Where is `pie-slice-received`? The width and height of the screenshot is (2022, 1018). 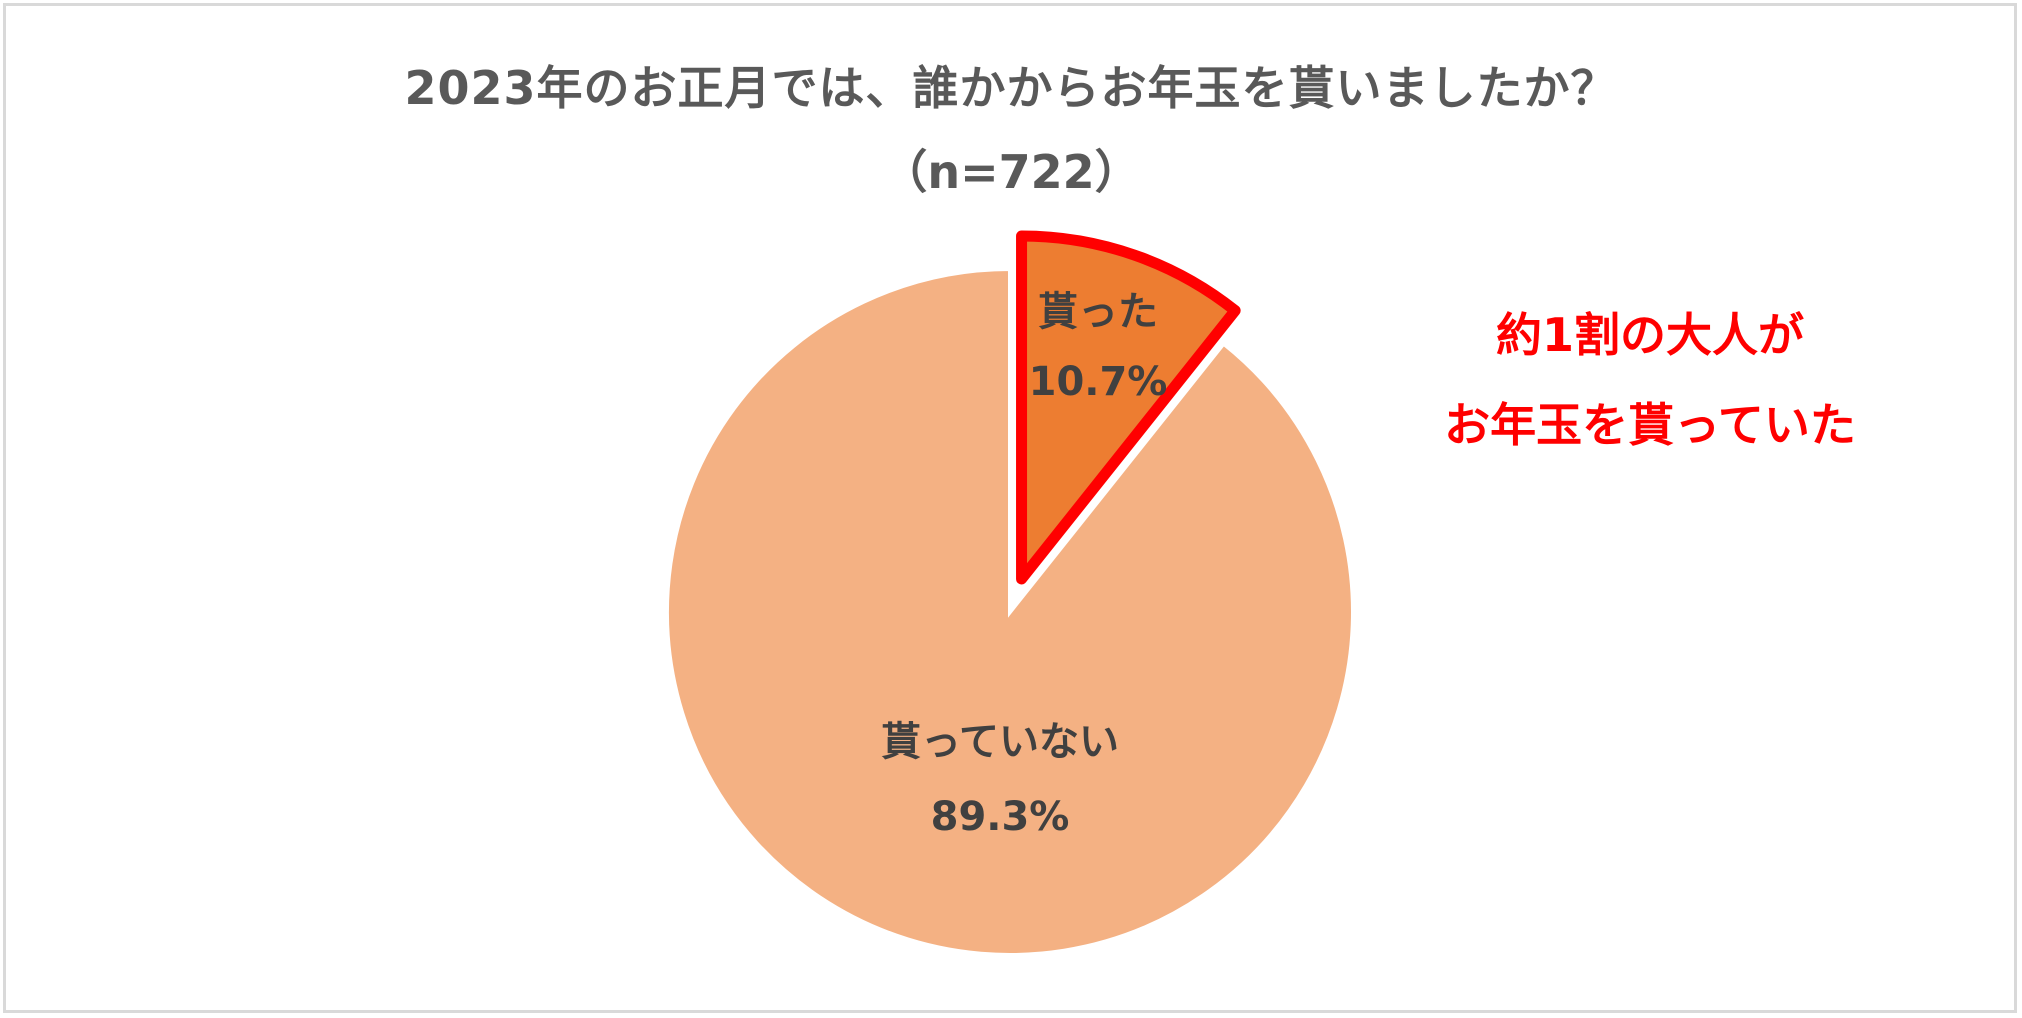 pie-slice-received is located at coordinates (1128, 407).